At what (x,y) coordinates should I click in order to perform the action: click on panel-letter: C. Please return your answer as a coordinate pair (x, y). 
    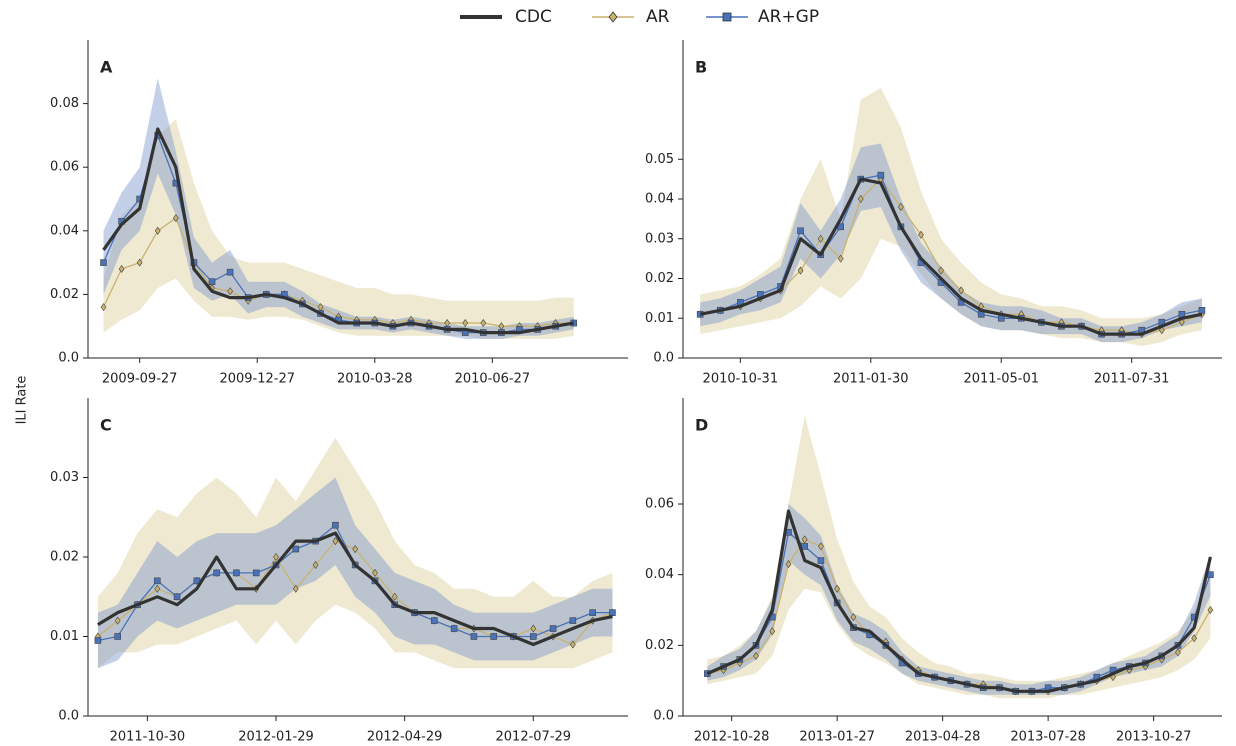
    Looking at the image, I should click on (106, 425).